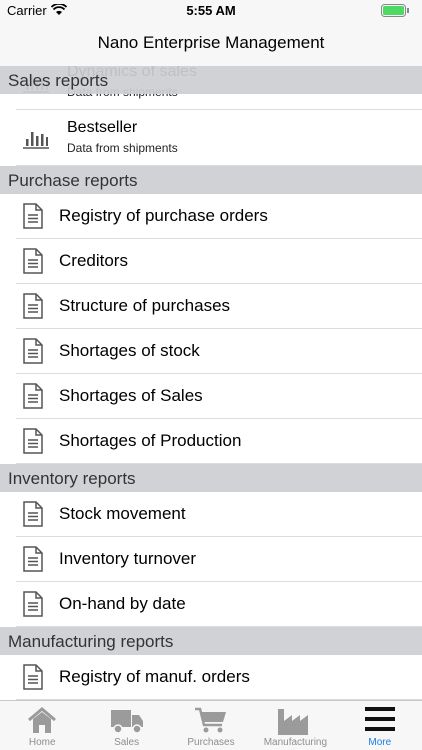 Image resolution: width=422 pixels, height=750 pixels. I want to click on row-title: Structure of purchases, so click(145, 305).